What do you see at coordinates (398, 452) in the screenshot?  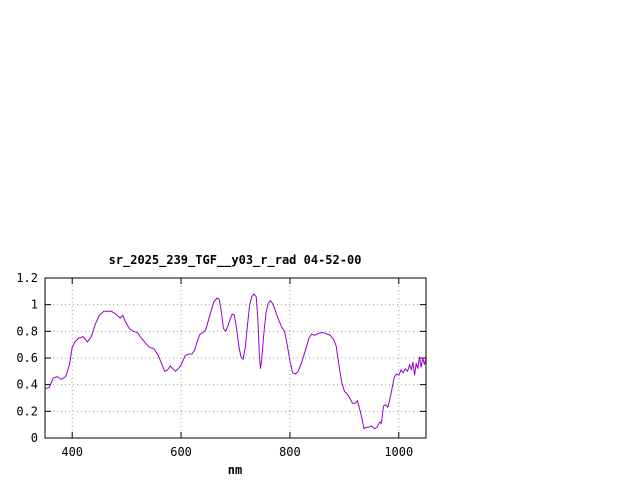 I see `x-tick-label: 1000` at bounding box center [398, 452].